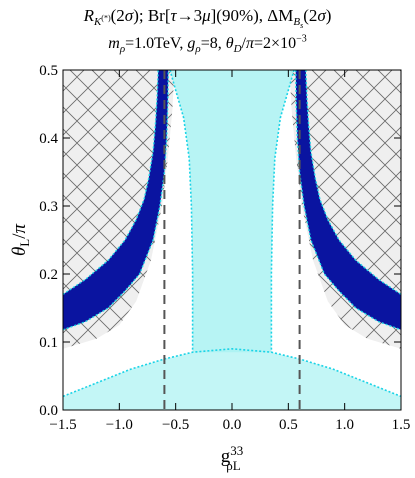 The height and width of the screenshot is (478, 415). I want to click on rk-band-right-outline, so click(348, 200).